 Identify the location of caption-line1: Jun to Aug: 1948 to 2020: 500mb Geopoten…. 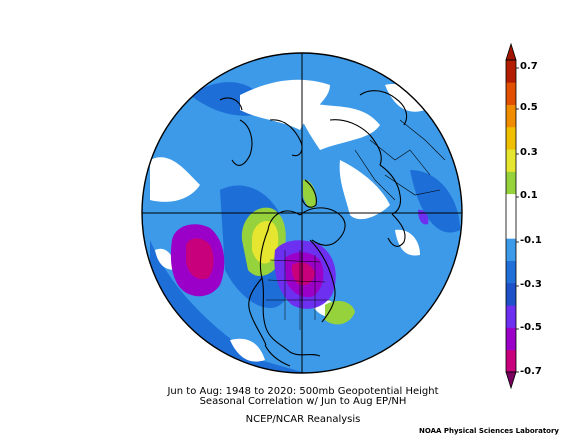
(303, 391).